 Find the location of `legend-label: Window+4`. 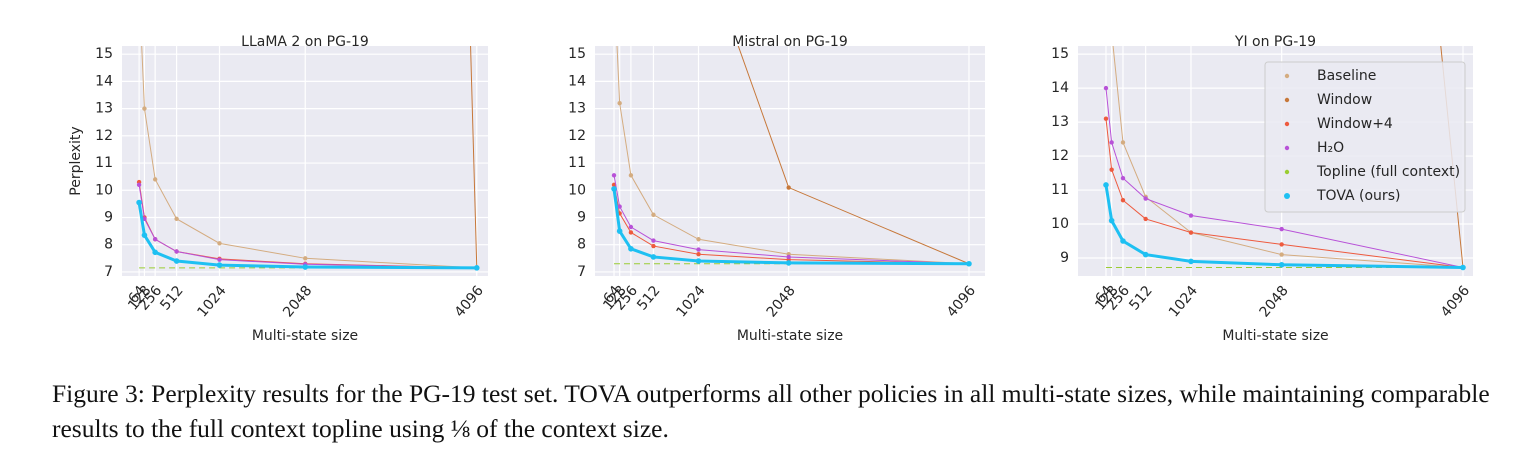

legend-label: Window+4 is located at coordinates (1355, 124).